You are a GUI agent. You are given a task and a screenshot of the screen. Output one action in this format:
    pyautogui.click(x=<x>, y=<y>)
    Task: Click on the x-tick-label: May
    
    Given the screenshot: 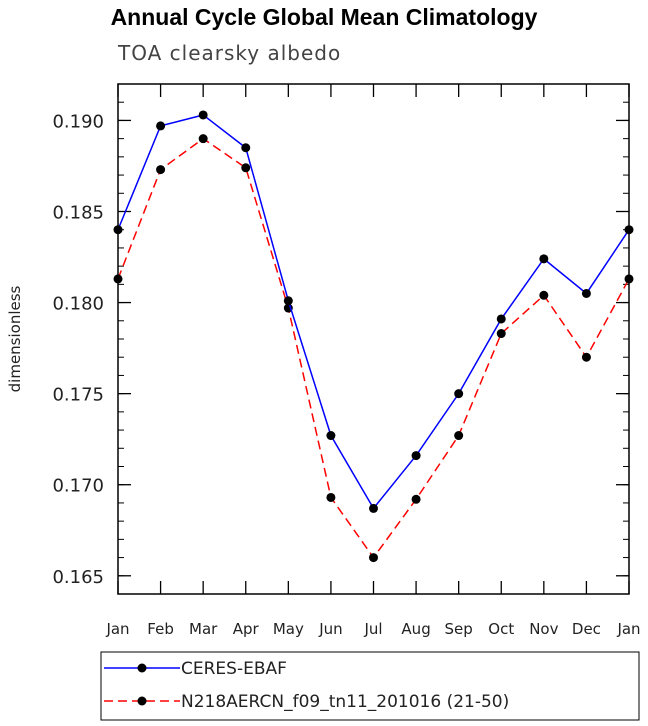 What is the action you would take?
    pyautogui.click(x=288, y=629)
    